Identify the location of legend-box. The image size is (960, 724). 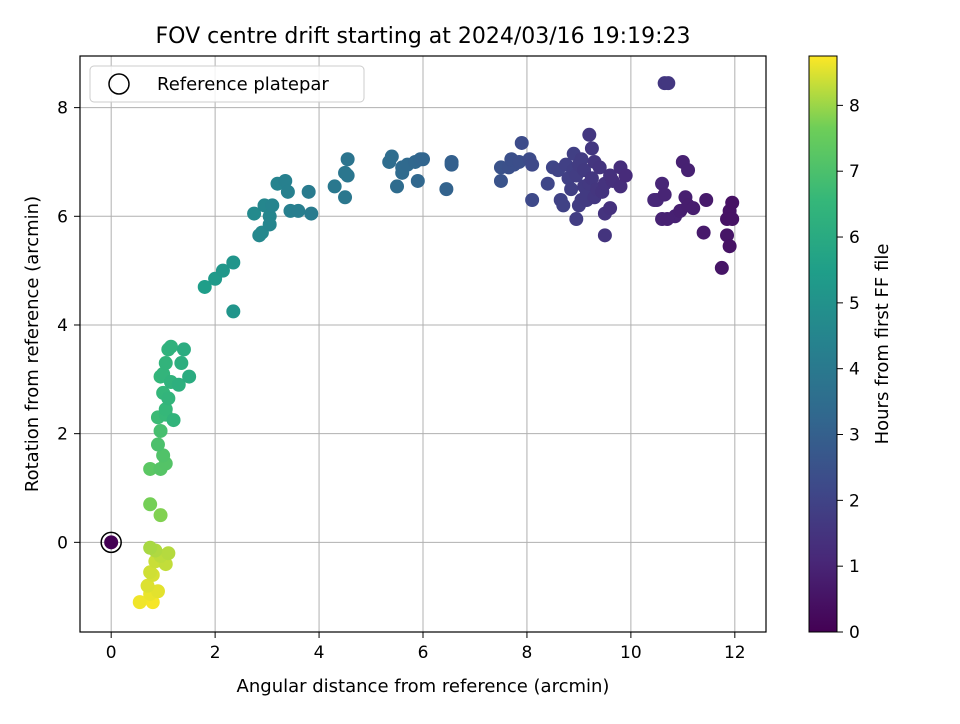
(227, 84).